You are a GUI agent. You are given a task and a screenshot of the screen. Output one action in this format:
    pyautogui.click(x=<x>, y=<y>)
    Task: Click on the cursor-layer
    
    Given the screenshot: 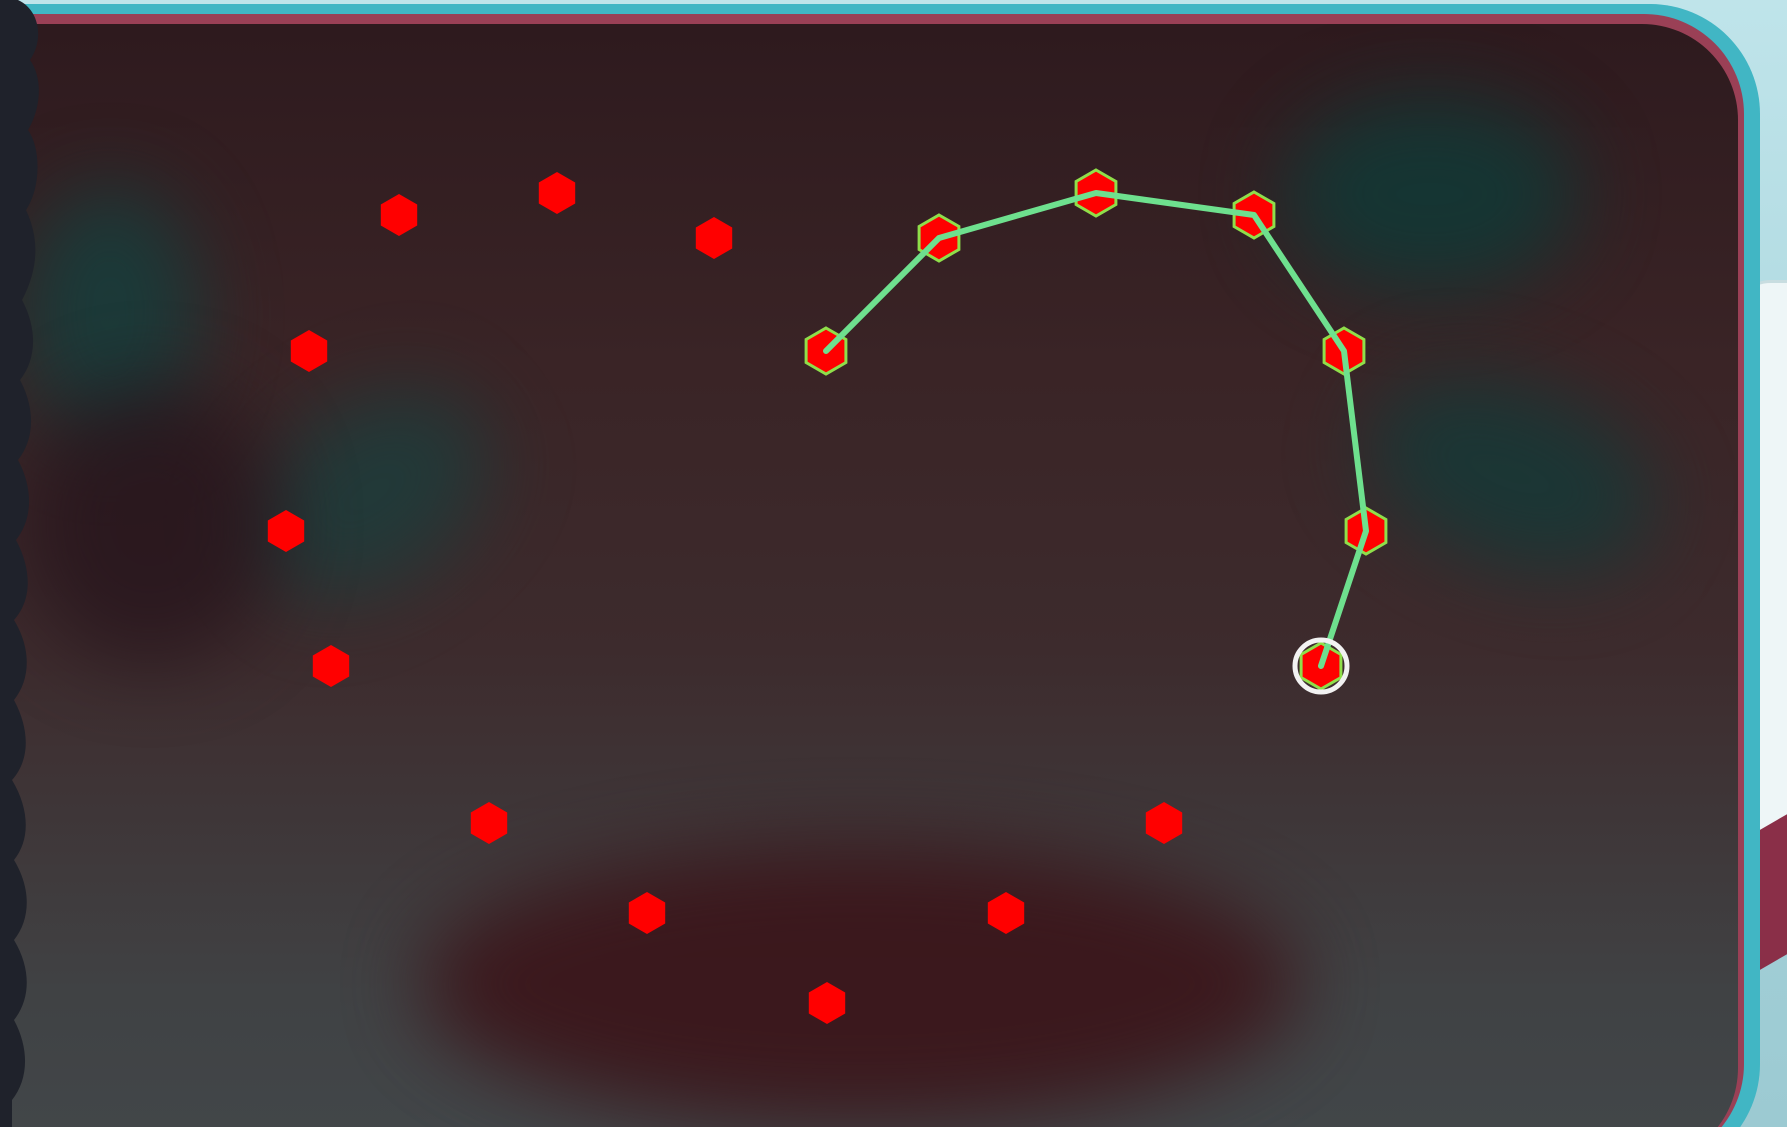 What is the action you would take?
    pyautogui.click(x=1096, y=442)
    